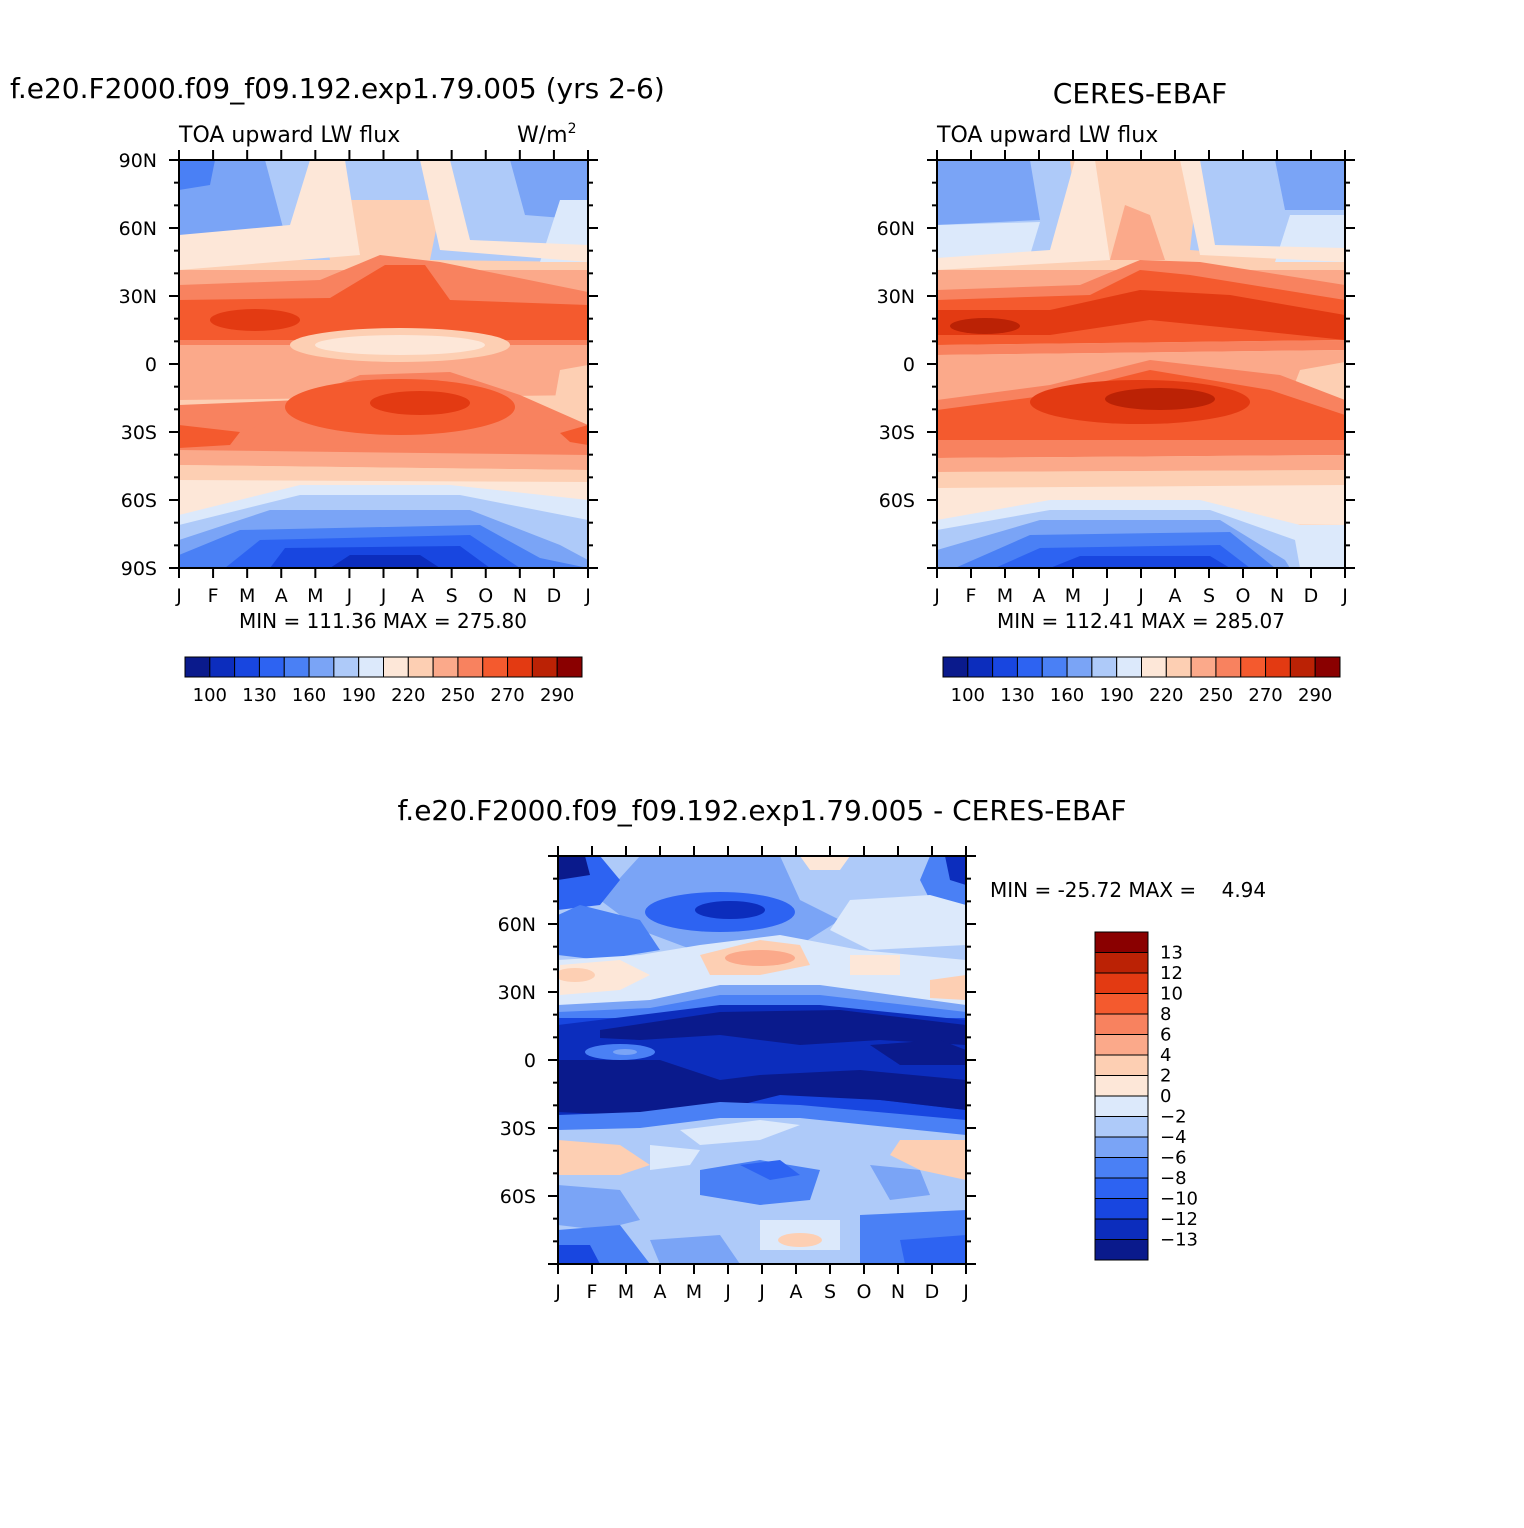 This screenshot has height=1528, width=1524. I want to click on x-tick-label: S, so click(1209, 596).